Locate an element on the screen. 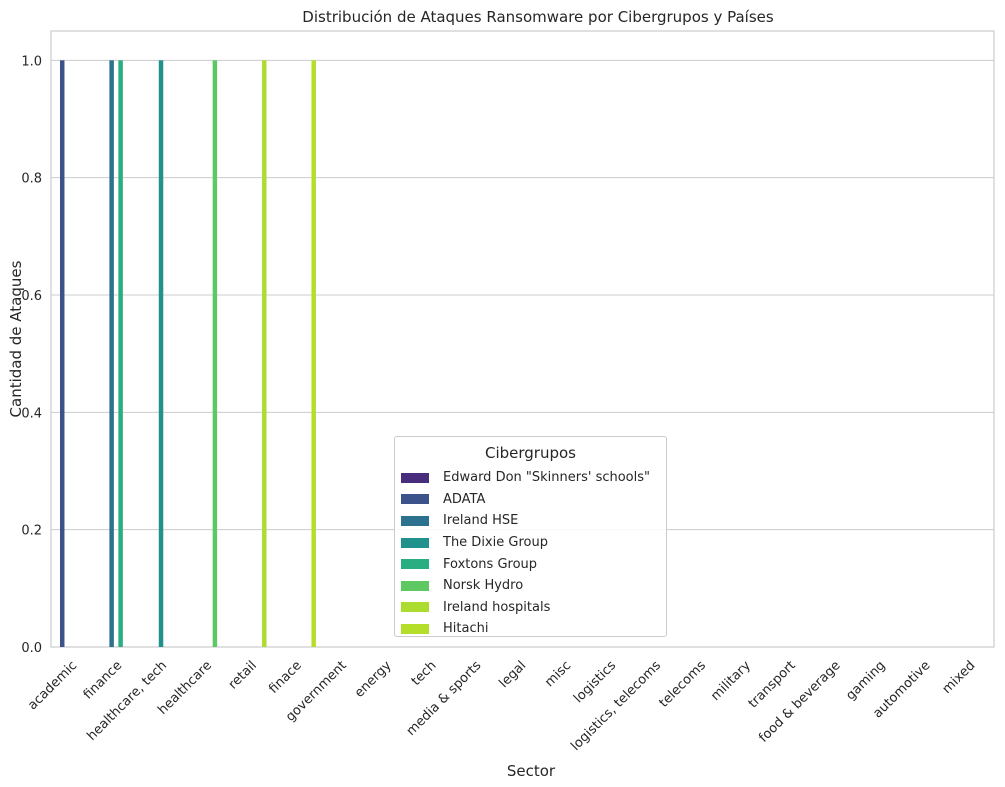  x-tick-label: legal is located at coordinates (512, 674).